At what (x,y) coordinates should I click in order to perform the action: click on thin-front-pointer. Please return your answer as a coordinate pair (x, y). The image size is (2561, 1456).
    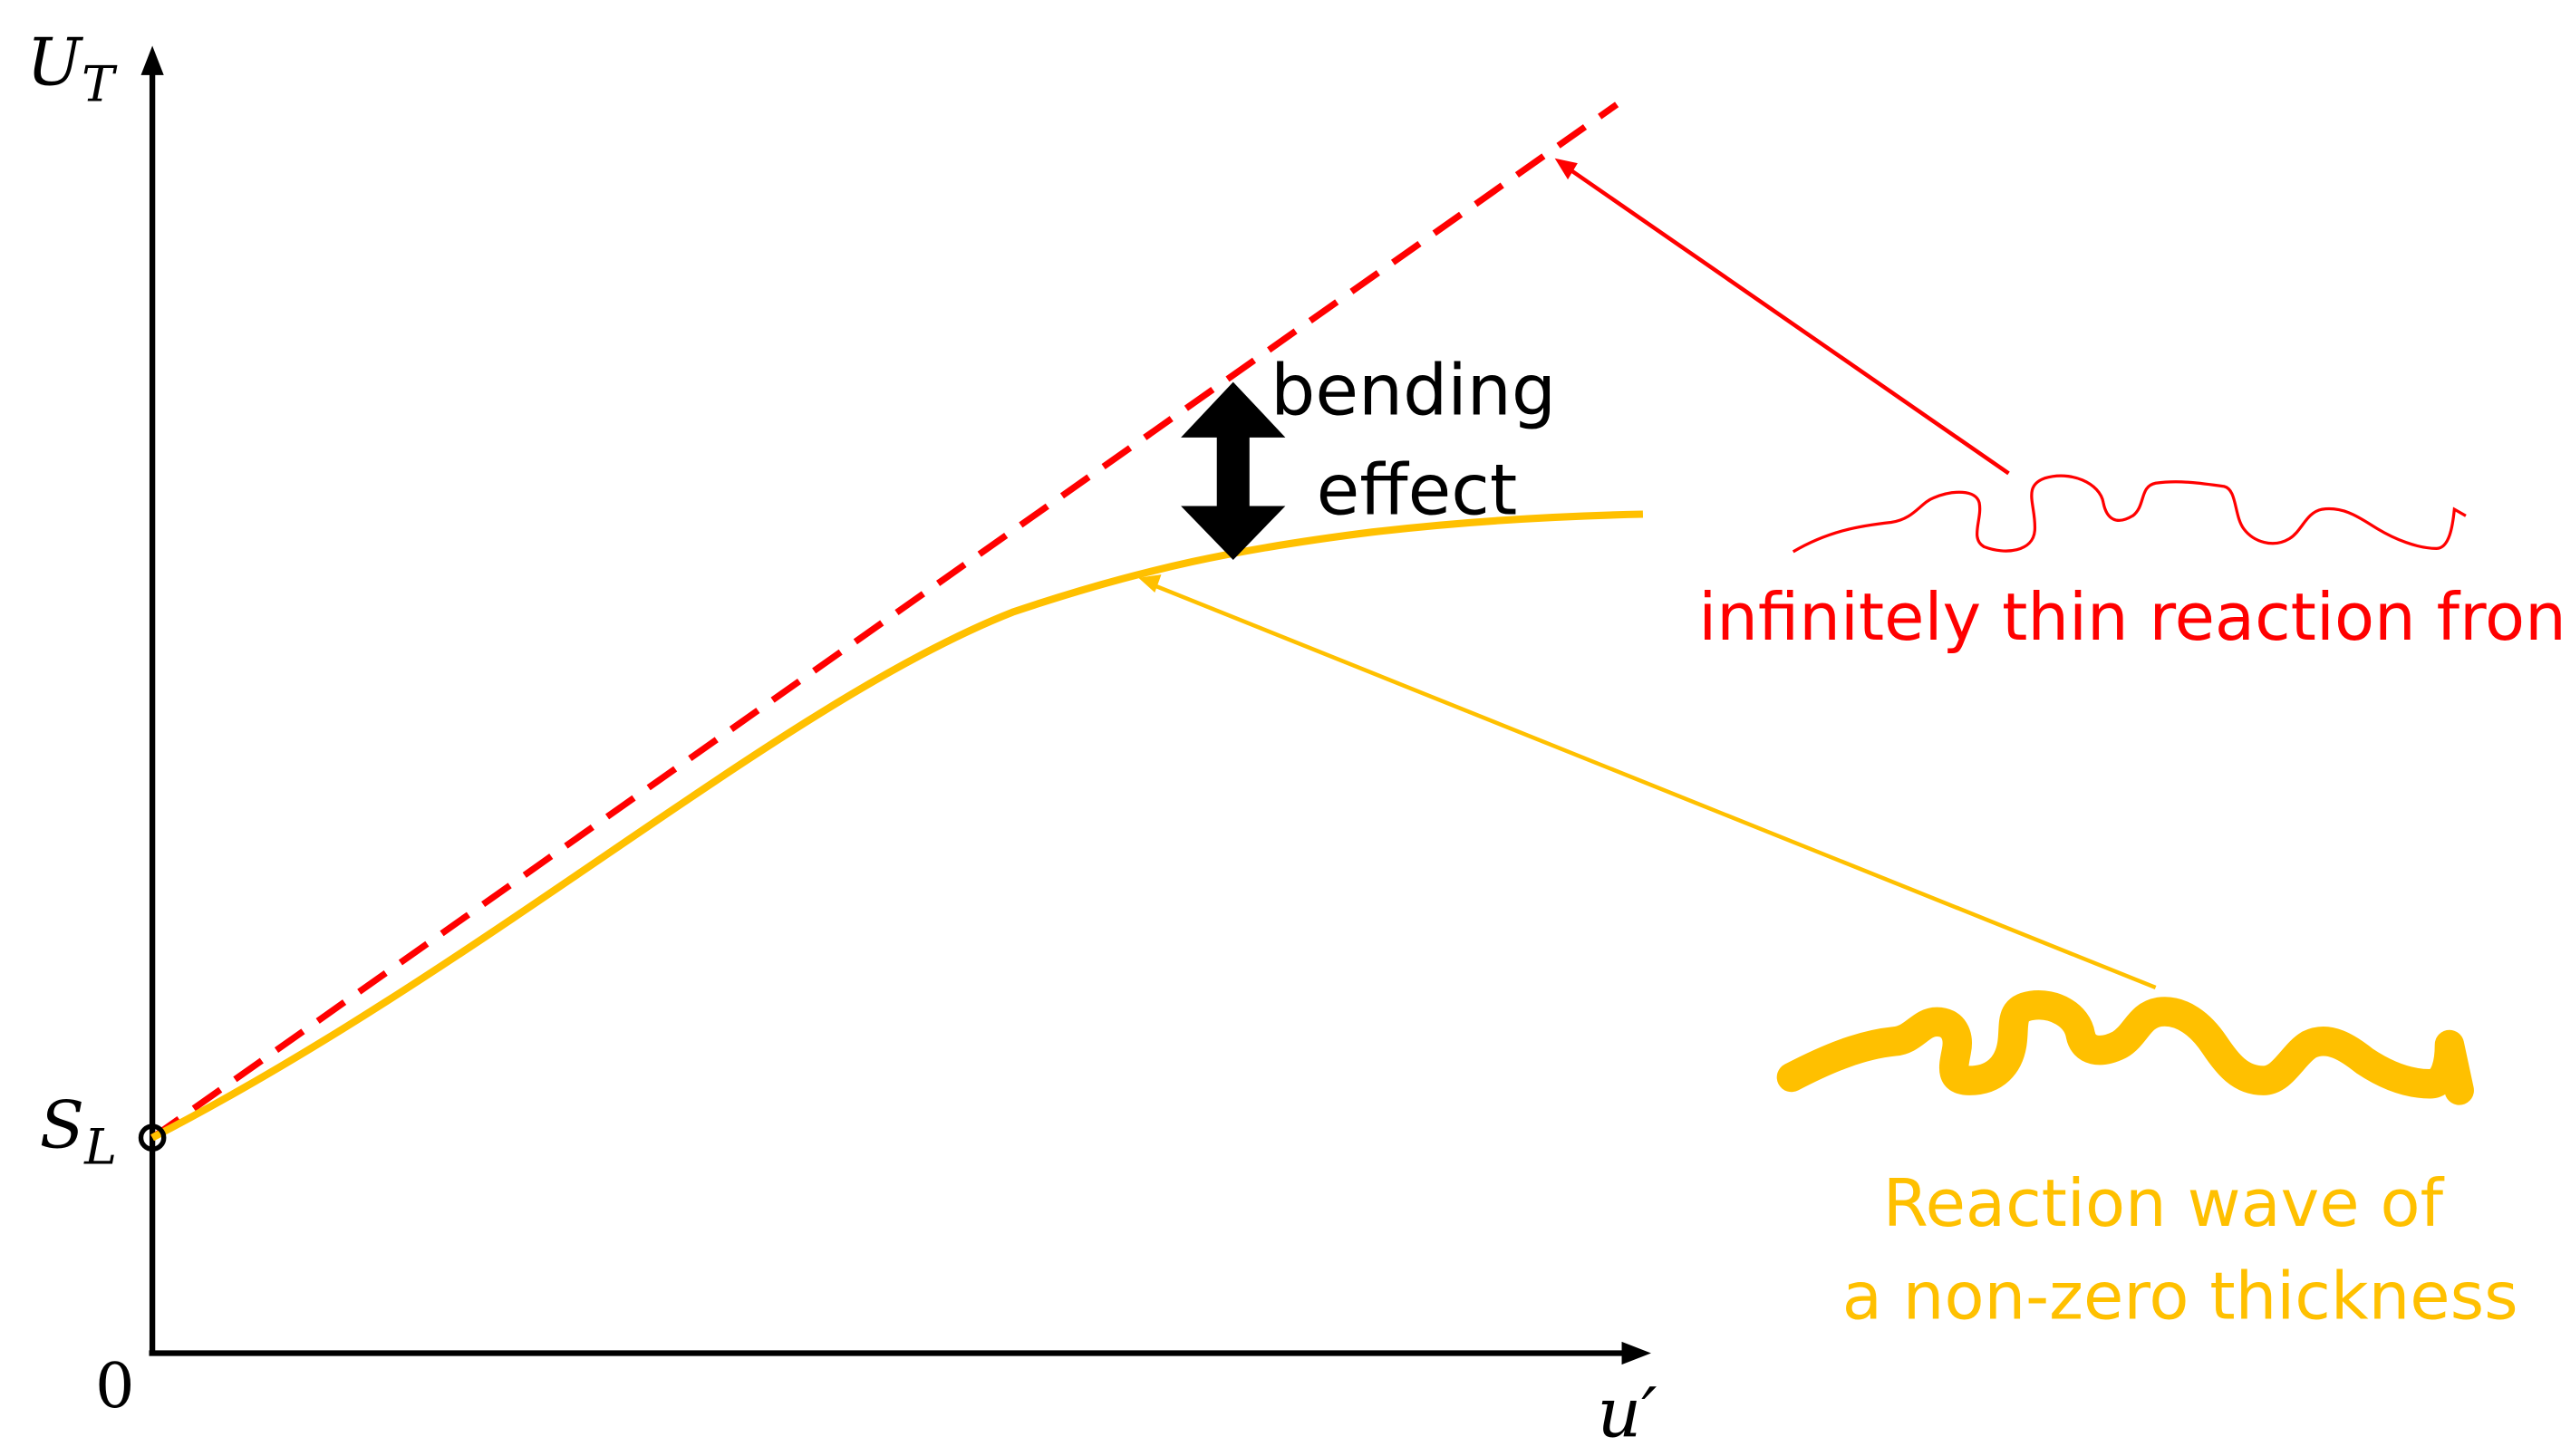
    Looking at the image, I should click on (1788, 321).